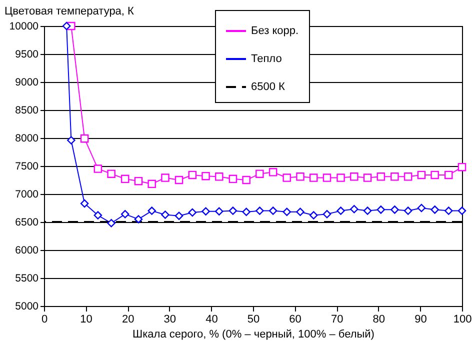 This screenshot has height=349, width=472. What do you see at coordinates (337, 320) in the screenshot?
I see `x-tick-label: 70` at bounding box center [337, 320].